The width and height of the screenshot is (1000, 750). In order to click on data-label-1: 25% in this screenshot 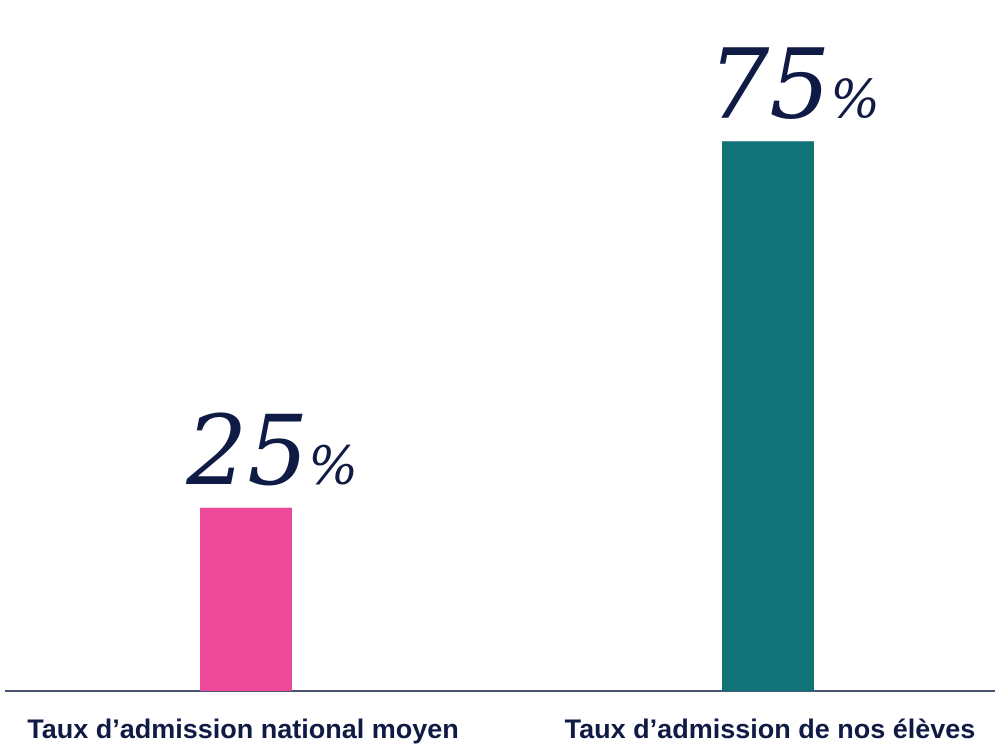, I will do `click(271, 451)`.